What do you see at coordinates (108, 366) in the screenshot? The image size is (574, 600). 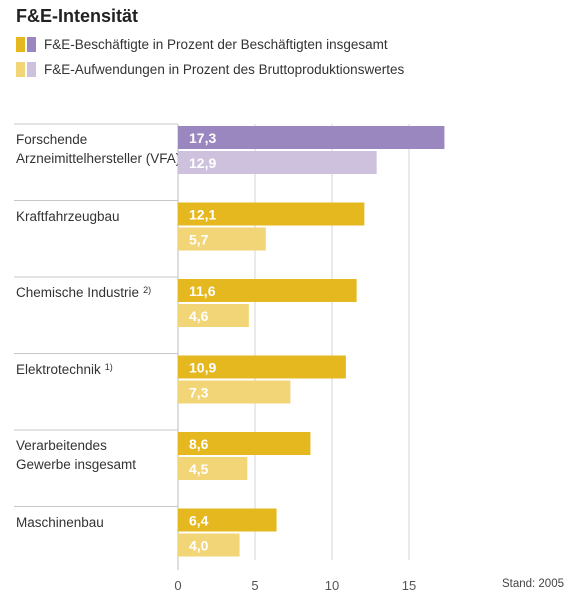 I see `footnote-marker: 1)` at bounding box center [108, 366].